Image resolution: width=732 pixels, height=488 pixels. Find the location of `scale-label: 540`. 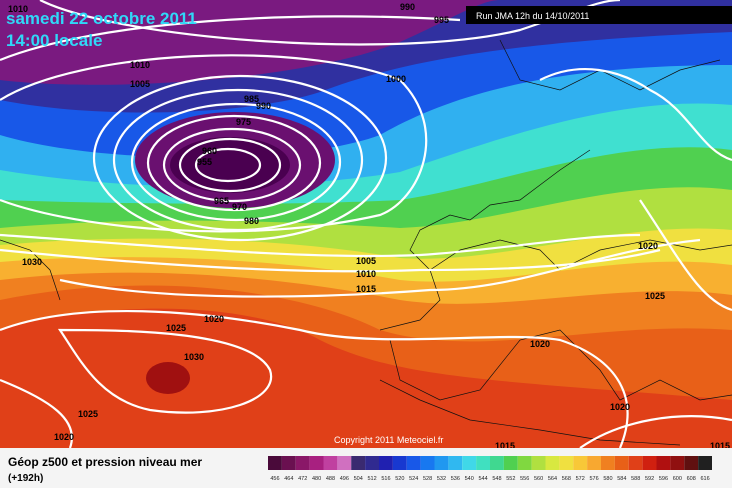

scale-label: 540 is located at coordinates (469, 479).